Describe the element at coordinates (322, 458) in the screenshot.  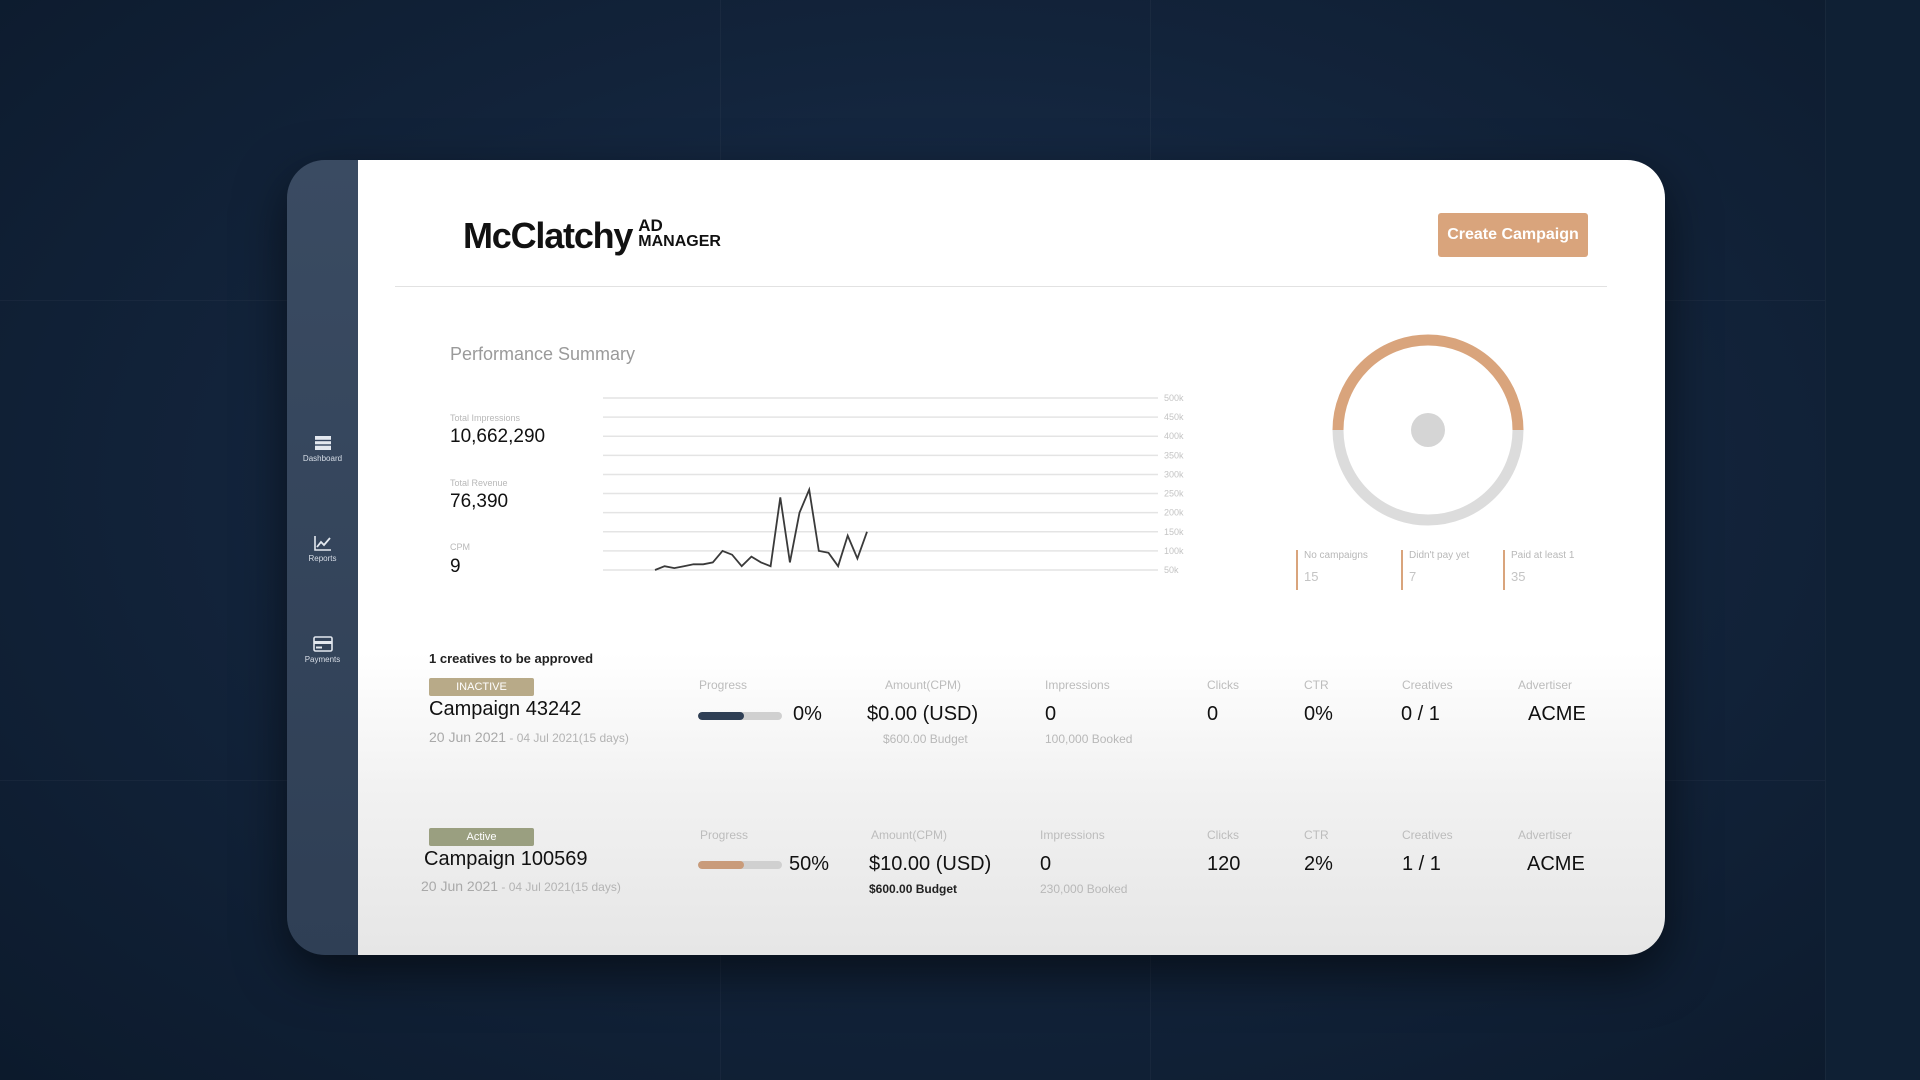
I see `sidebar-item-label: Dashboard` at that location.